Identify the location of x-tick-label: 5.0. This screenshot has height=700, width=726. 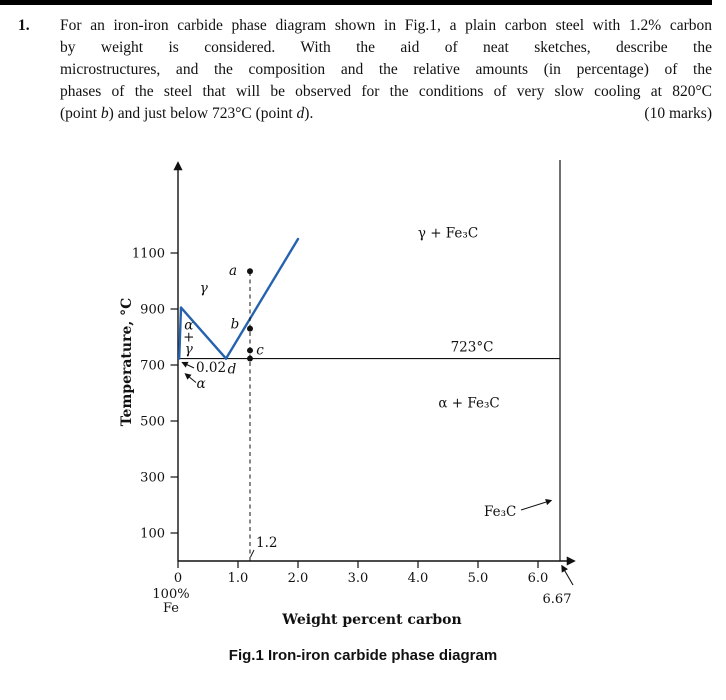
(478, 578).